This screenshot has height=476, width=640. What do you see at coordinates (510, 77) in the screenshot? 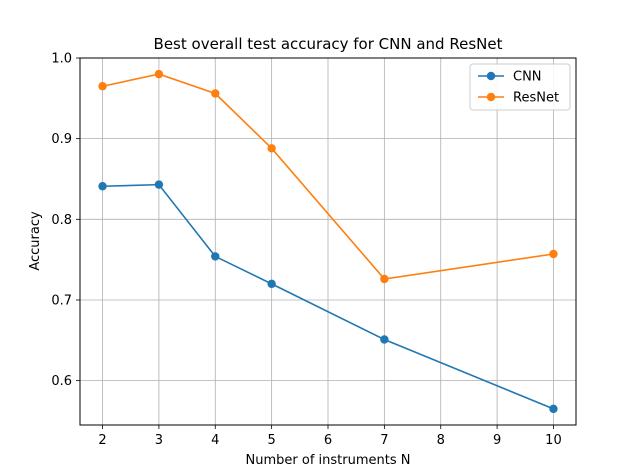
I see `legend-item-cnn: CNN` at bounding box center [510, 77].